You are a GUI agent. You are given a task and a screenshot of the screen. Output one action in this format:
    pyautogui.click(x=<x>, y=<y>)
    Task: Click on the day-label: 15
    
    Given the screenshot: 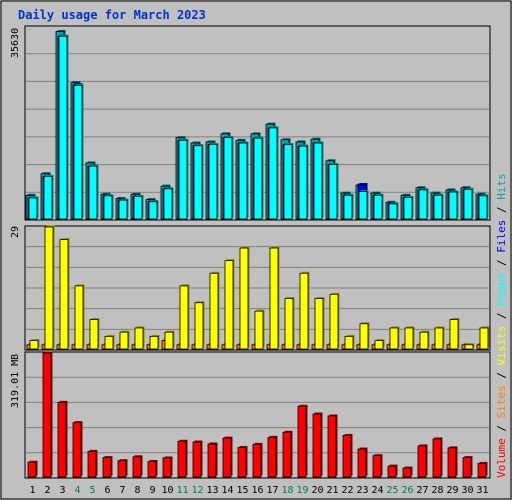 What is the action you would take?
    pyautogui.click(x=242, y=490)
    